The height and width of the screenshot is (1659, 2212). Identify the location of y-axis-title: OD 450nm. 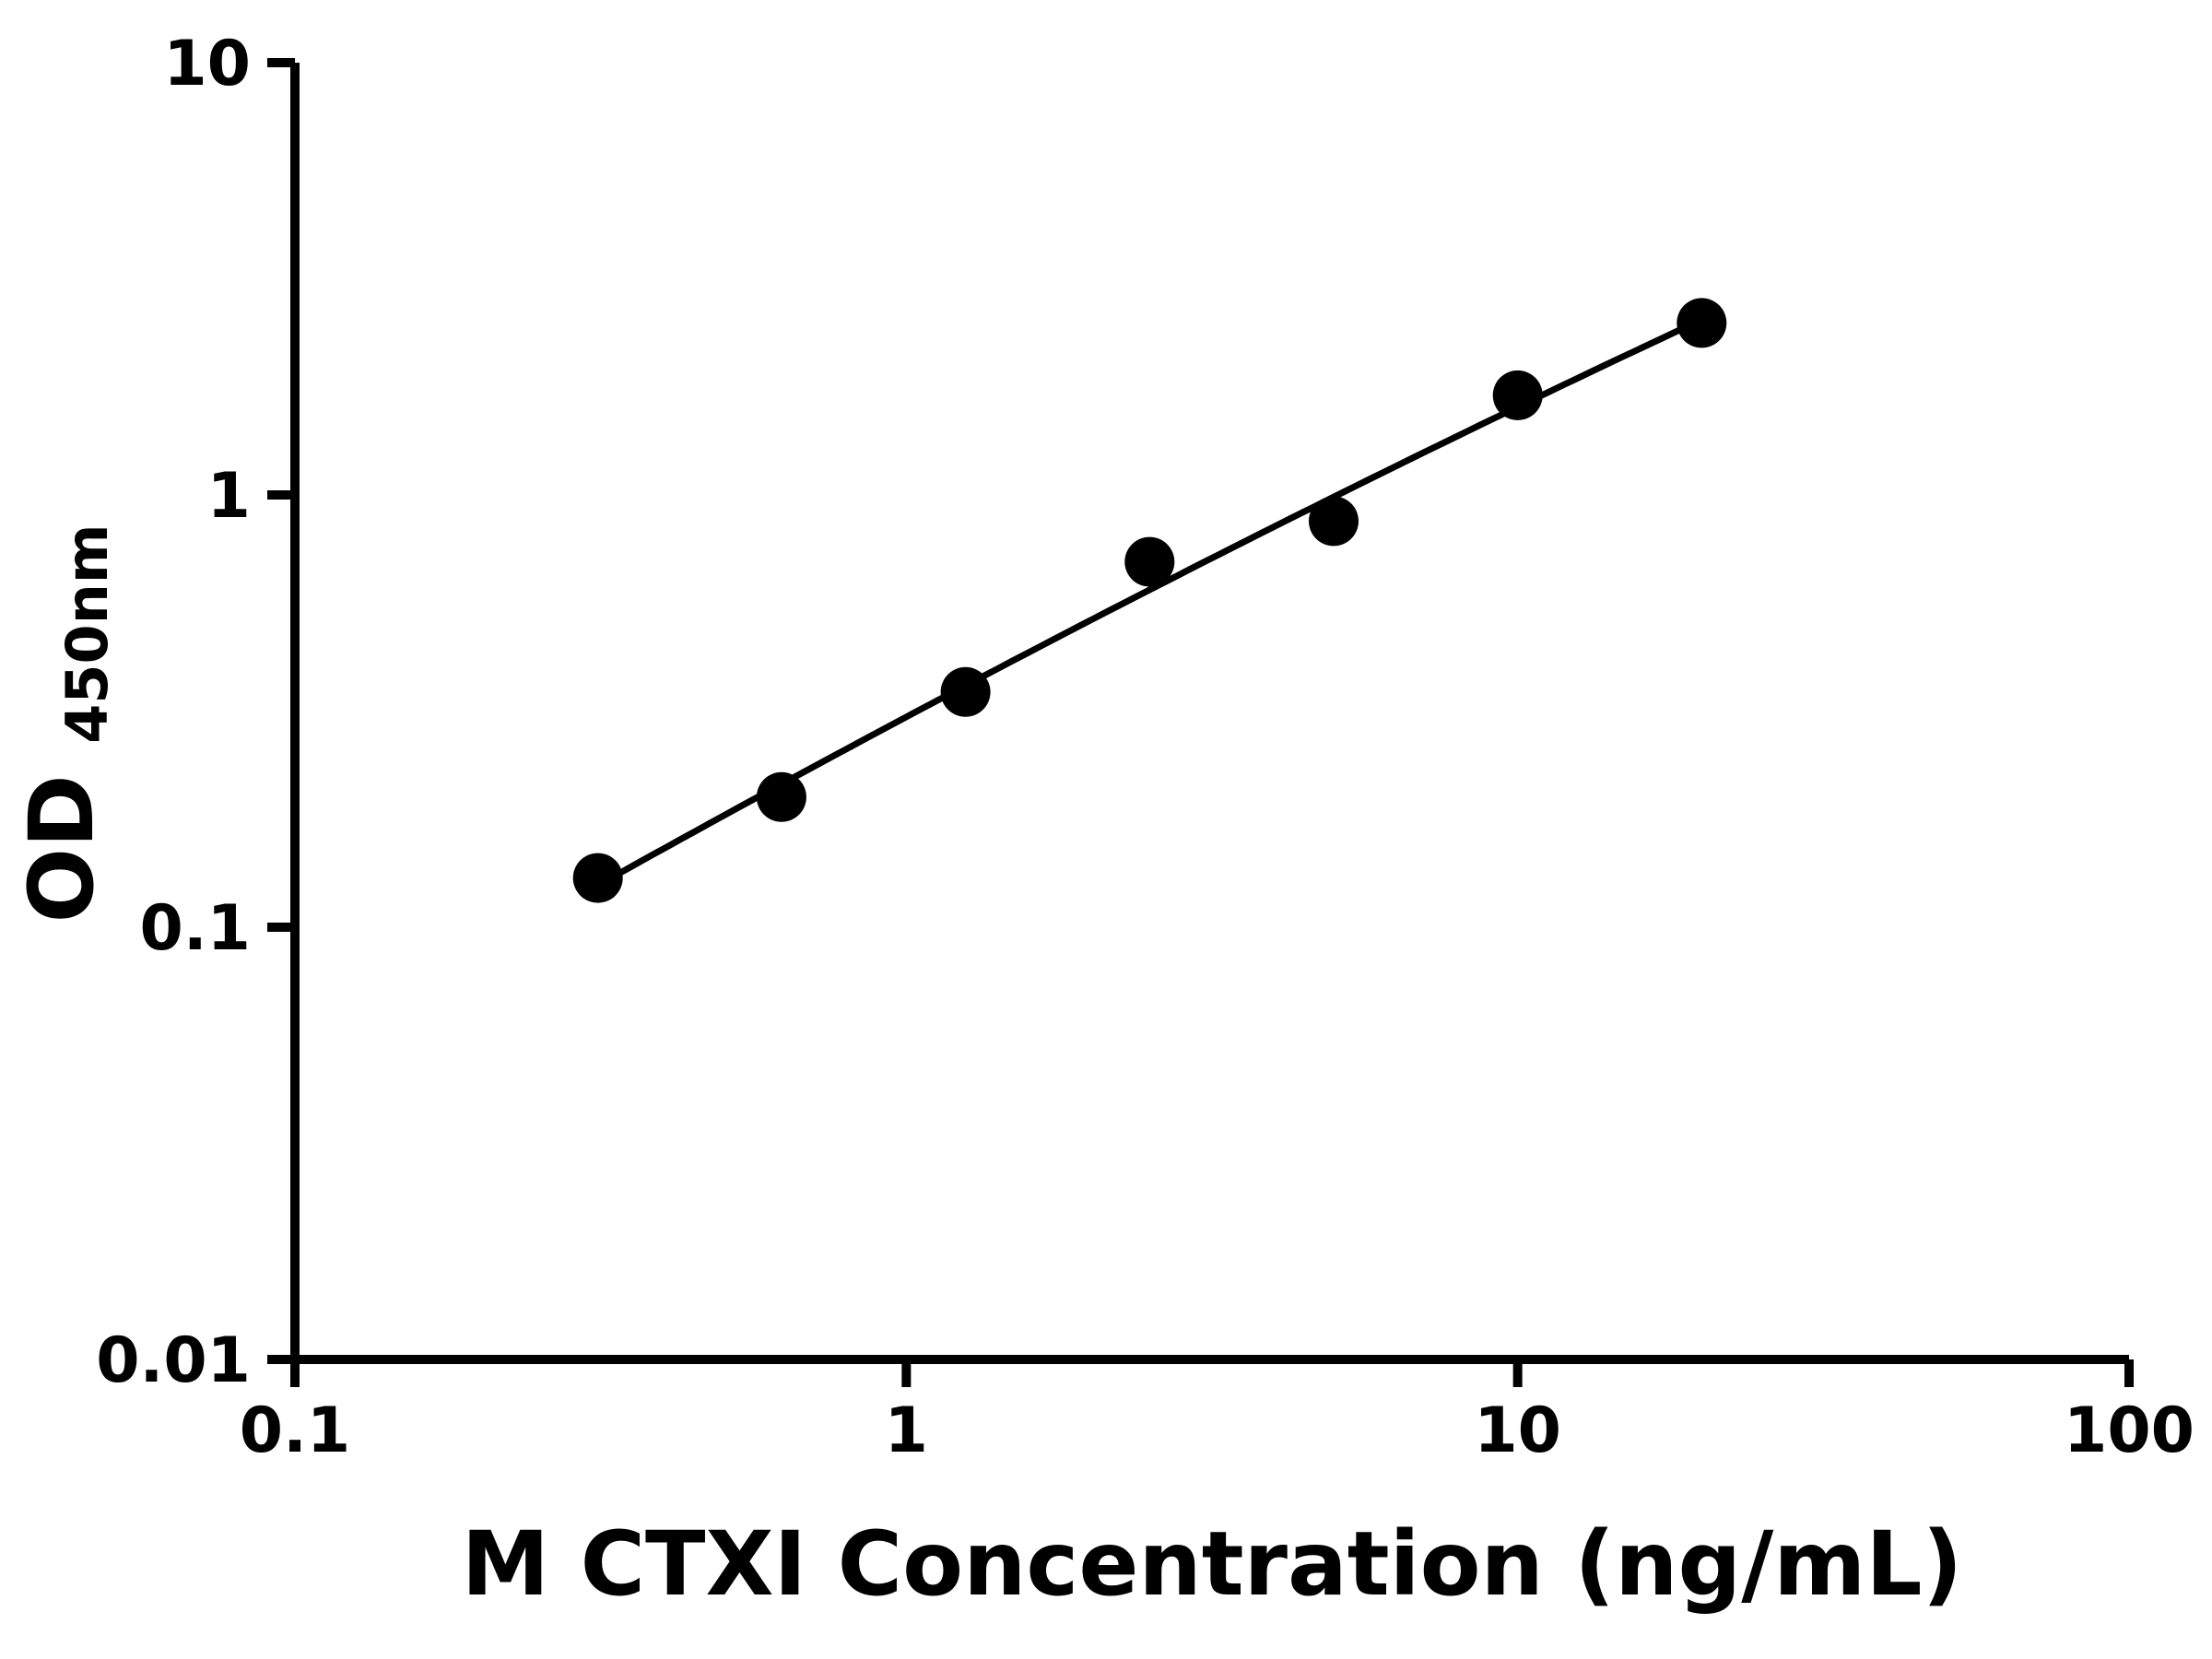
(65, 724).